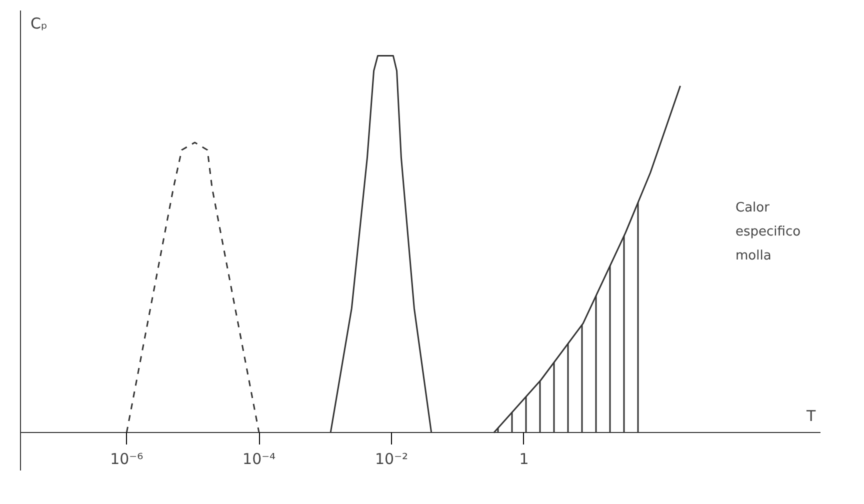 The height and width of the screenshot is (504, 864). I want to click on x-tick-label: 10⁻⁶, so click(127, 459).